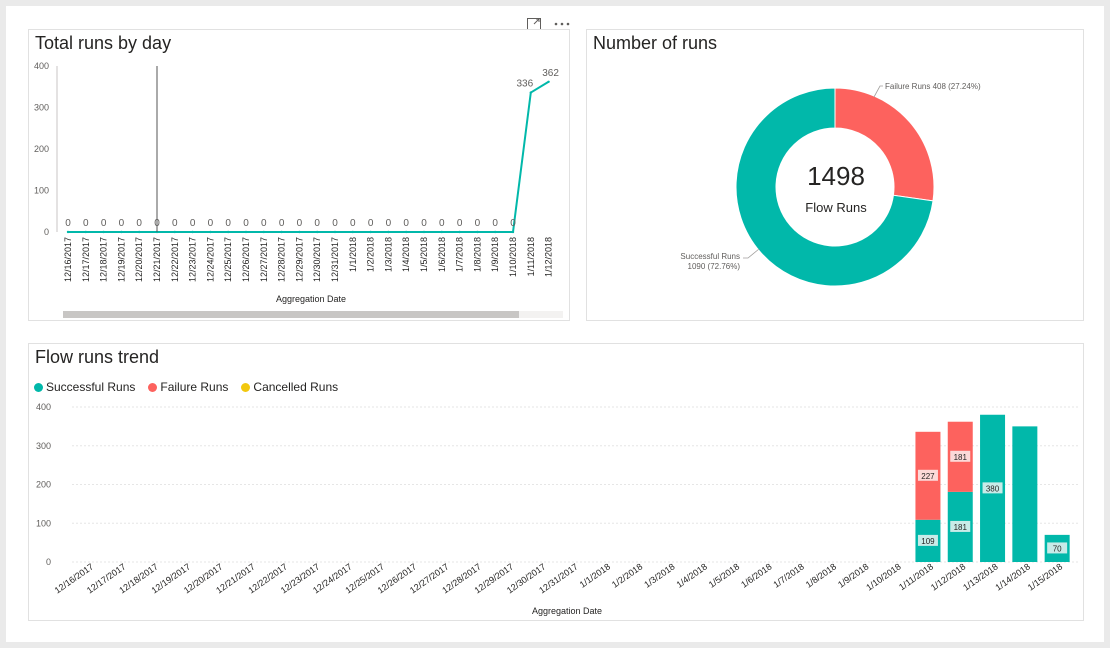 This screenshot has height=648, width=1110. Describe the element at coordinates (371, 254) in the screenshot. I see `x-tick-label: 1/2/2018` at that location.